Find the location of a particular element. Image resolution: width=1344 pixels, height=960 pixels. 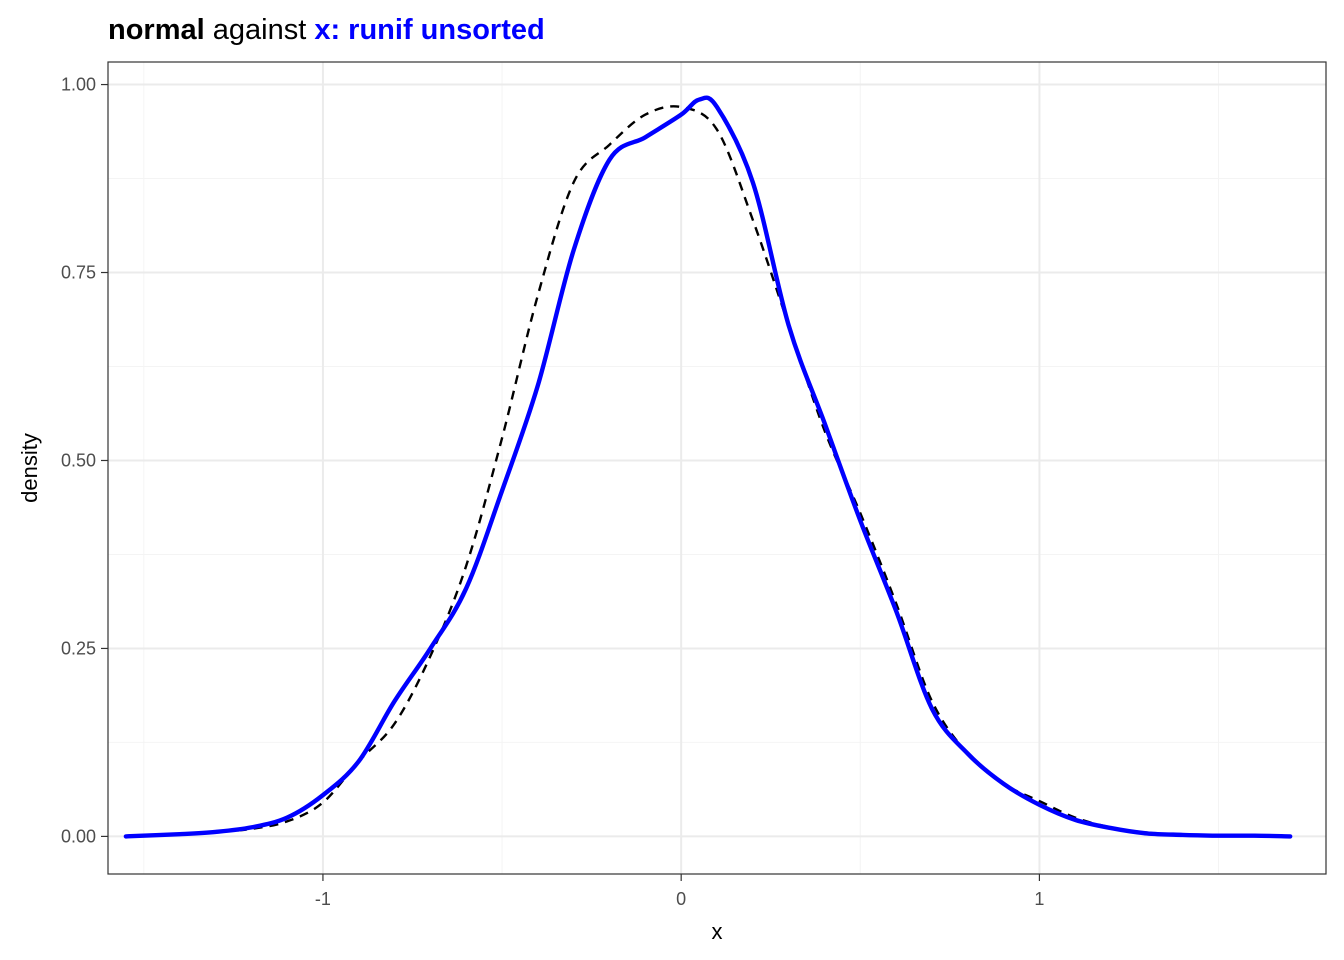

y-tick-label: 0.75 is located at coordinates (78, 273).